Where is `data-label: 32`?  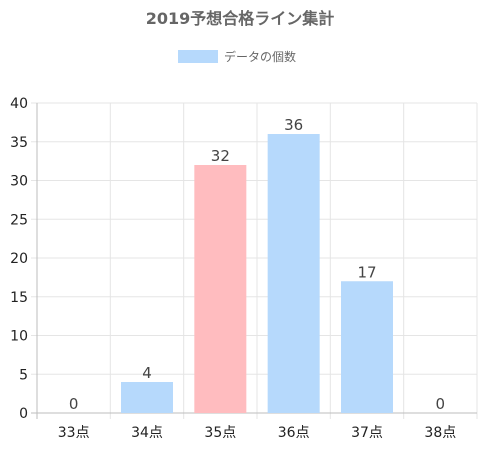 data-label: 32 is located at coordinates (220, 156).